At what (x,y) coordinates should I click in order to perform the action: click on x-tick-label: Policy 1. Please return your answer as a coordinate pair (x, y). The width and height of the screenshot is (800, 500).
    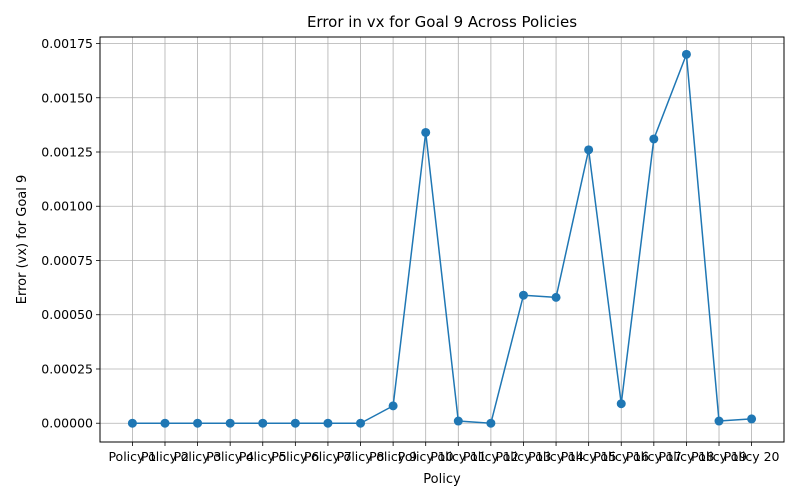
    Looking at the image, I should click on (132, 456).